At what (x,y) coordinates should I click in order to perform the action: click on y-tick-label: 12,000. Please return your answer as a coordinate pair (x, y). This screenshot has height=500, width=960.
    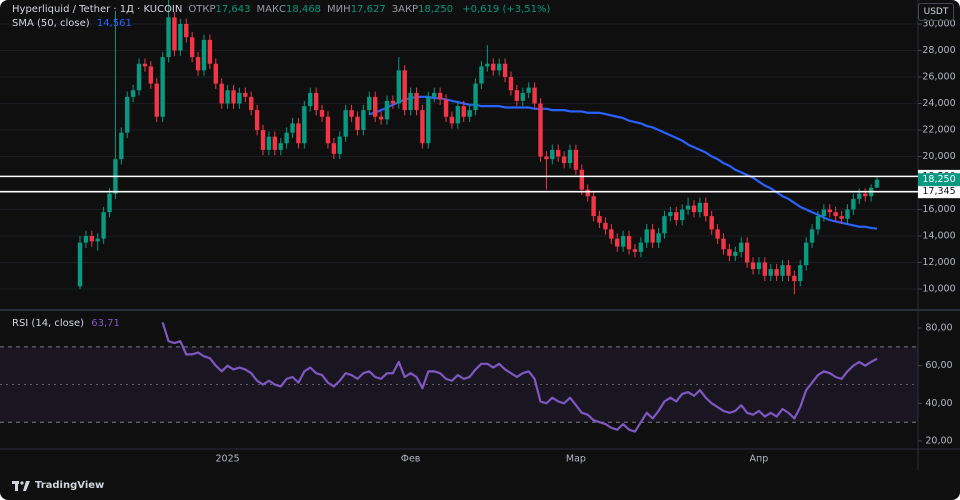
    Looking at the image, I should click on (938, 262).